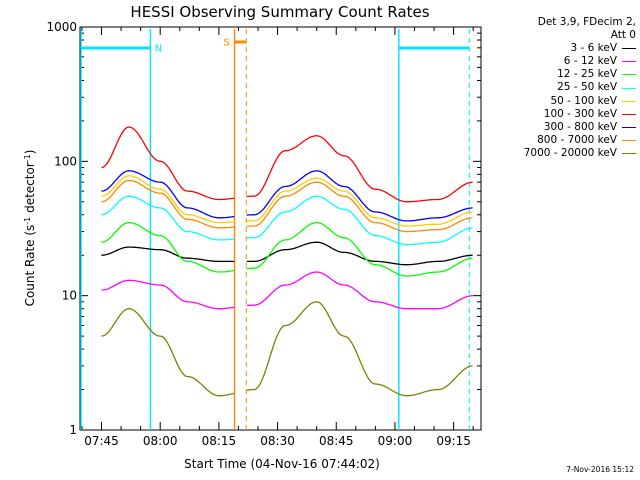 This screenshot has width=640, height=480. What do you see at coordinates (593, 48) in the screenshot?
I see `legend-item-label: 3 - 6 keV` at bounding box center [593, 48].